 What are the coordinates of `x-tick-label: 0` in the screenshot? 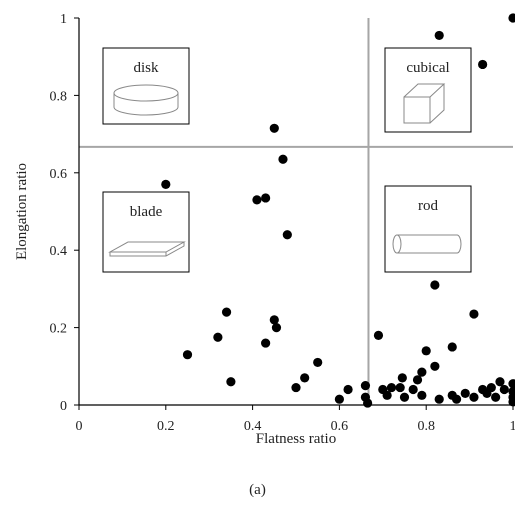 It's located at (79, 426).